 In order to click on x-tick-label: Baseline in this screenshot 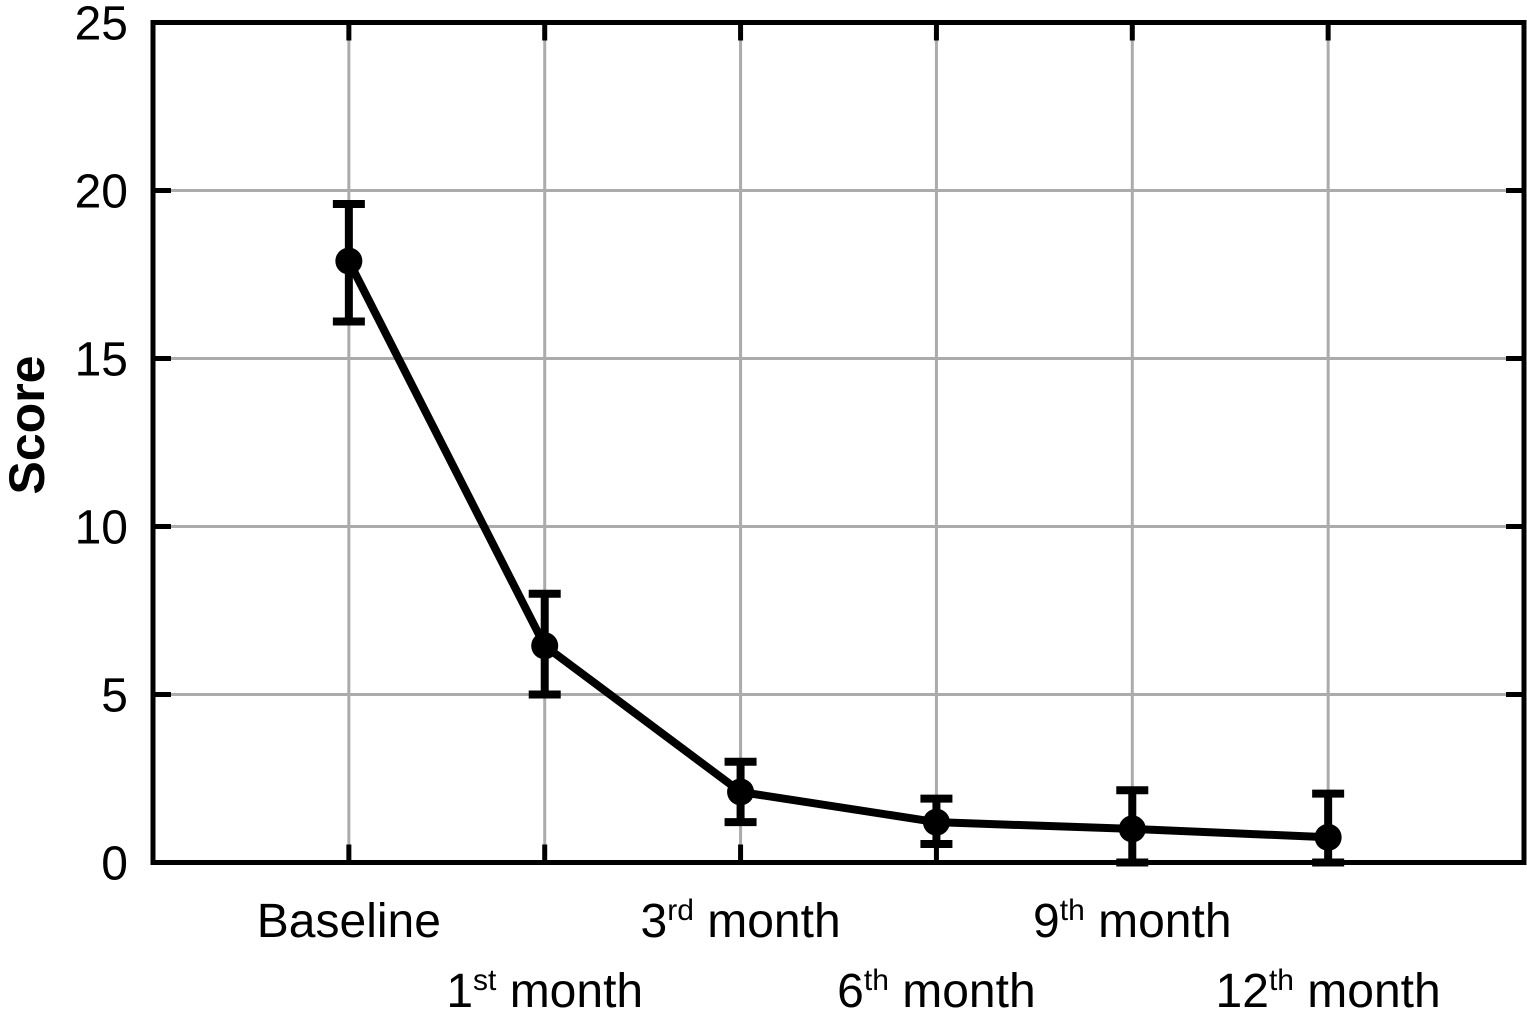, I will do `click(349, 921)`.